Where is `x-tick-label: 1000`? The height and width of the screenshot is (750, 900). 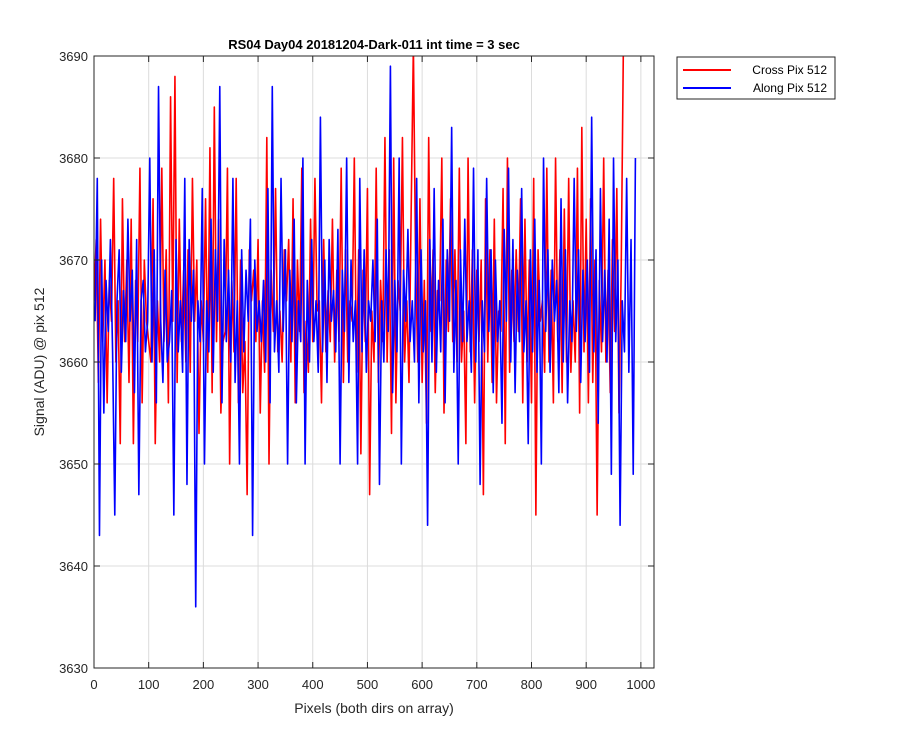 x-tick-label: 1000 is located at coordinates (640, 684).